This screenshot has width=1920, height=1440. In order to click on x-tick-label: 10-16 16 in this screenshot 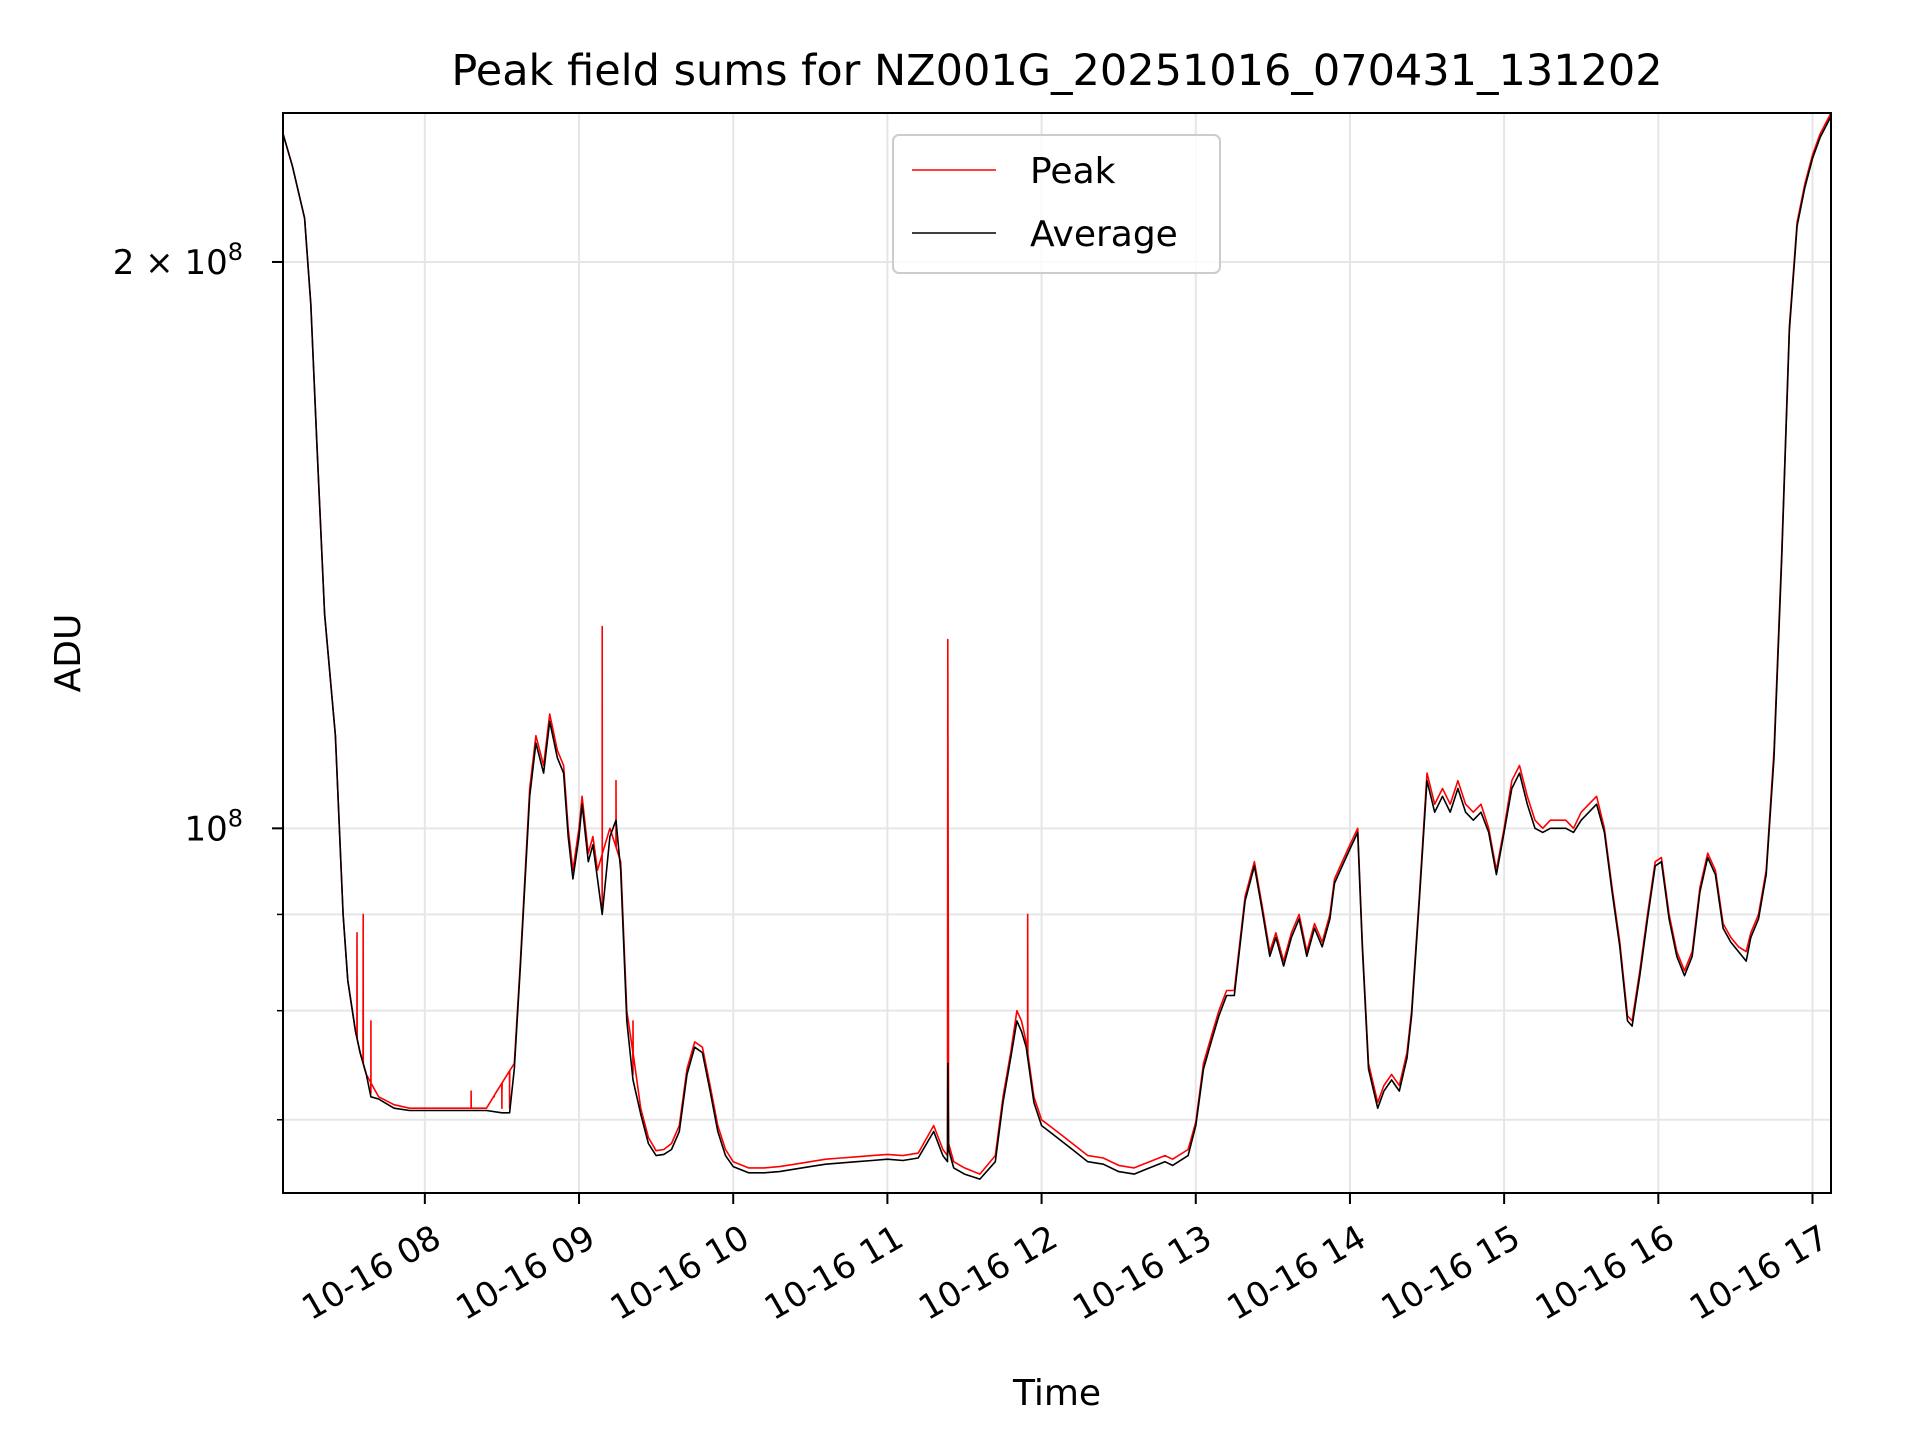, I will do `click(1605, 1273)`.